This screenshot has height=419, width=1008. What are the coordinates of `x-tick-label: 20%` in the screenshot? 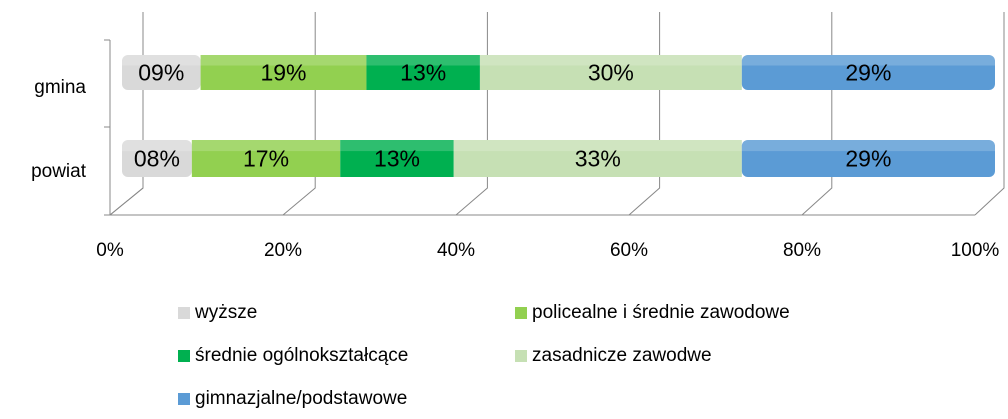 It's located at (283, 250).